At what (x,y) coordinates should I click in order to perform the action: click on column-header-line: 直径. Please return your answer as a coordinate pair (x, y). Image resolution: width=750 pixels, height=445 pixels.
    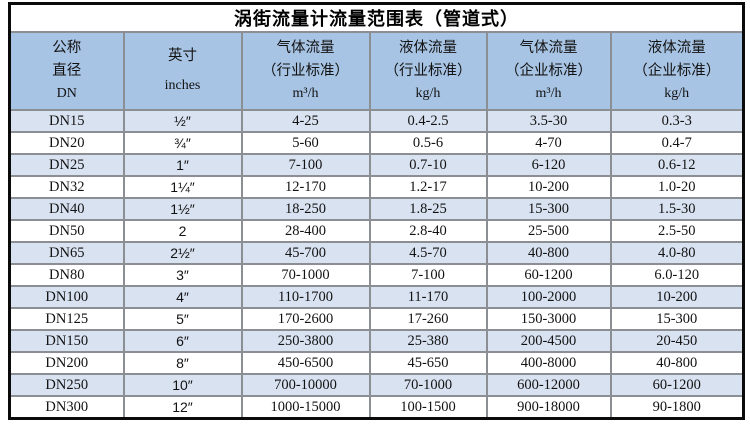
    Looking at the image, I should click on (67, 71).